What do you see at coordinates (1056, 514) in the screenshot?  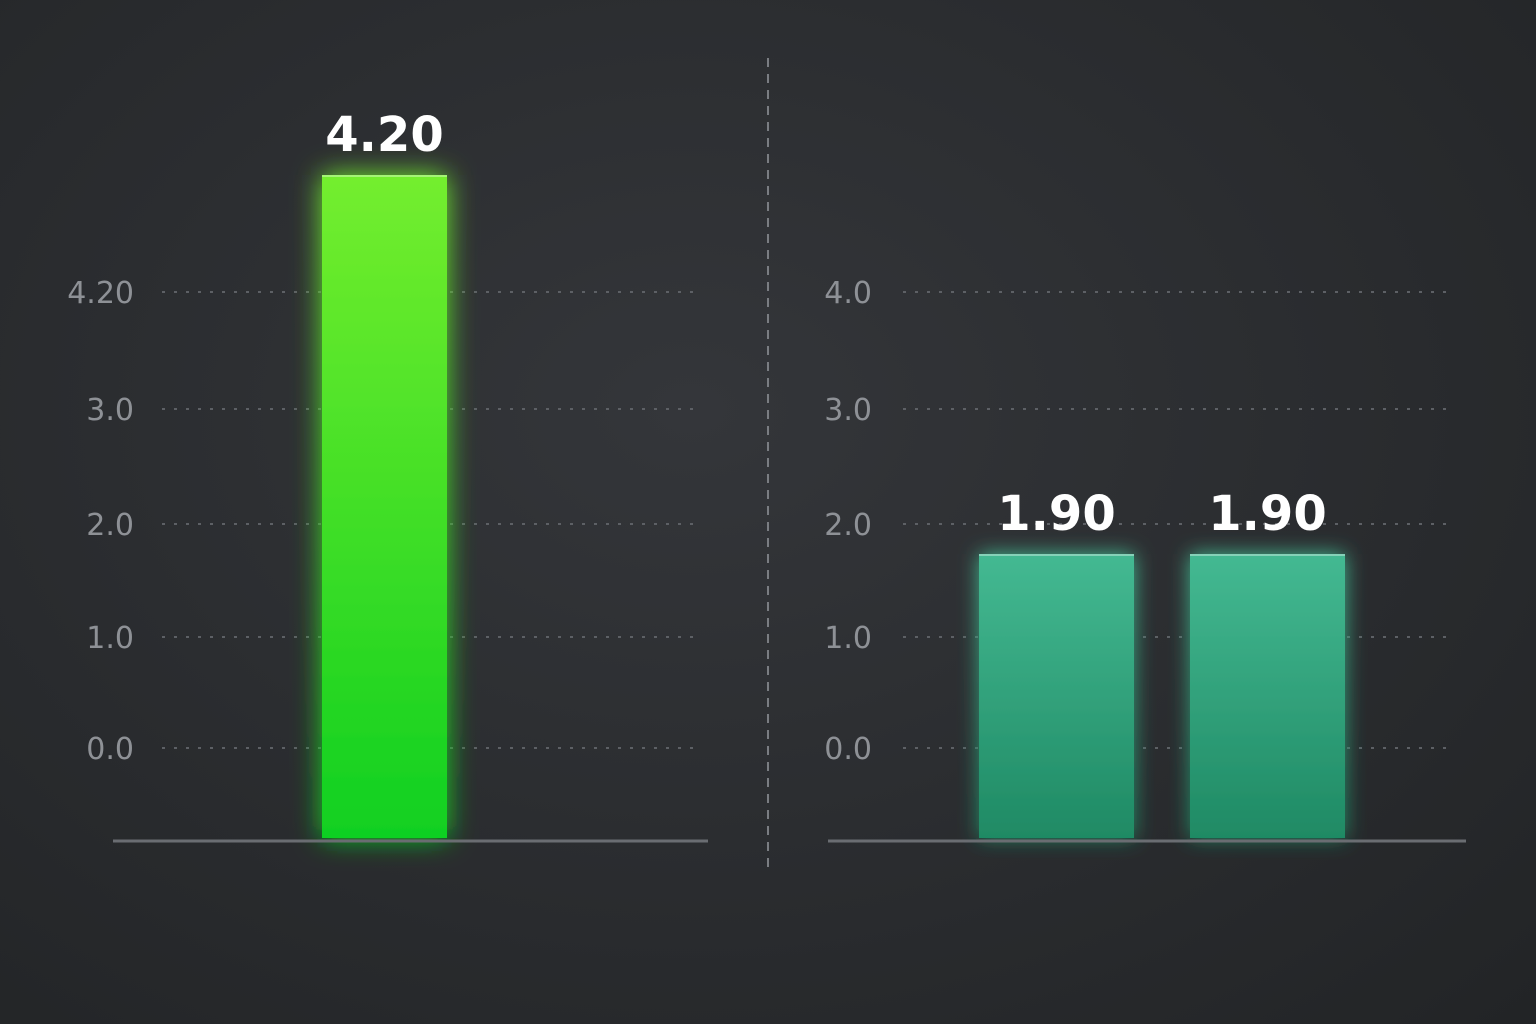 I see `data-label-right-0: 1.90` at bounding box center [1056, 514].